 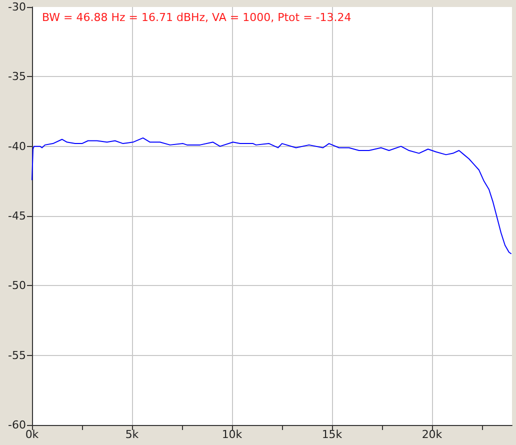 I want to click on x-tick-label: 10k, so click(x=232, y=434).